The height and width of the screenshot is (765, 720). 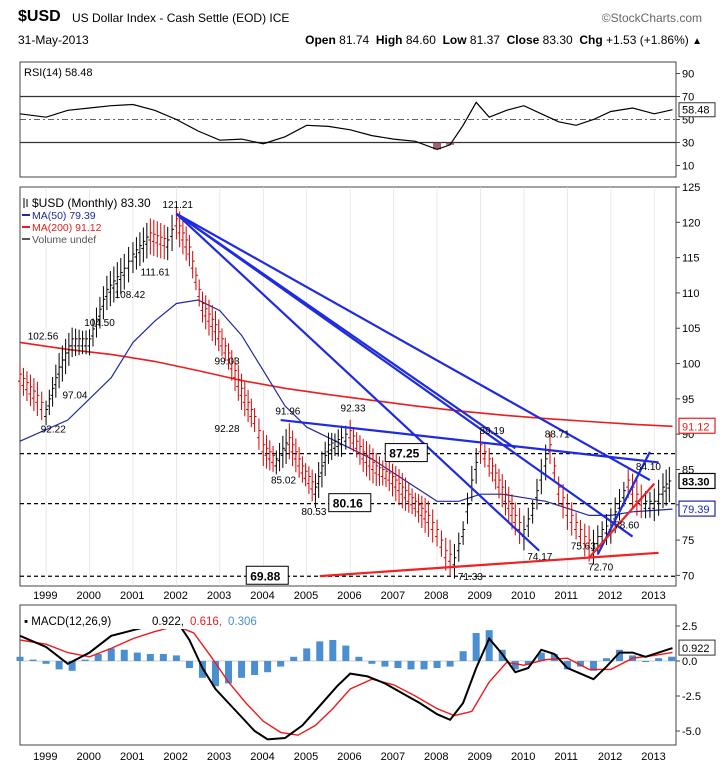 What do you see at coordinates (130, 295) in the screenshot?
I see `price-annotation: 108.42` at bounding box center [130, 295].